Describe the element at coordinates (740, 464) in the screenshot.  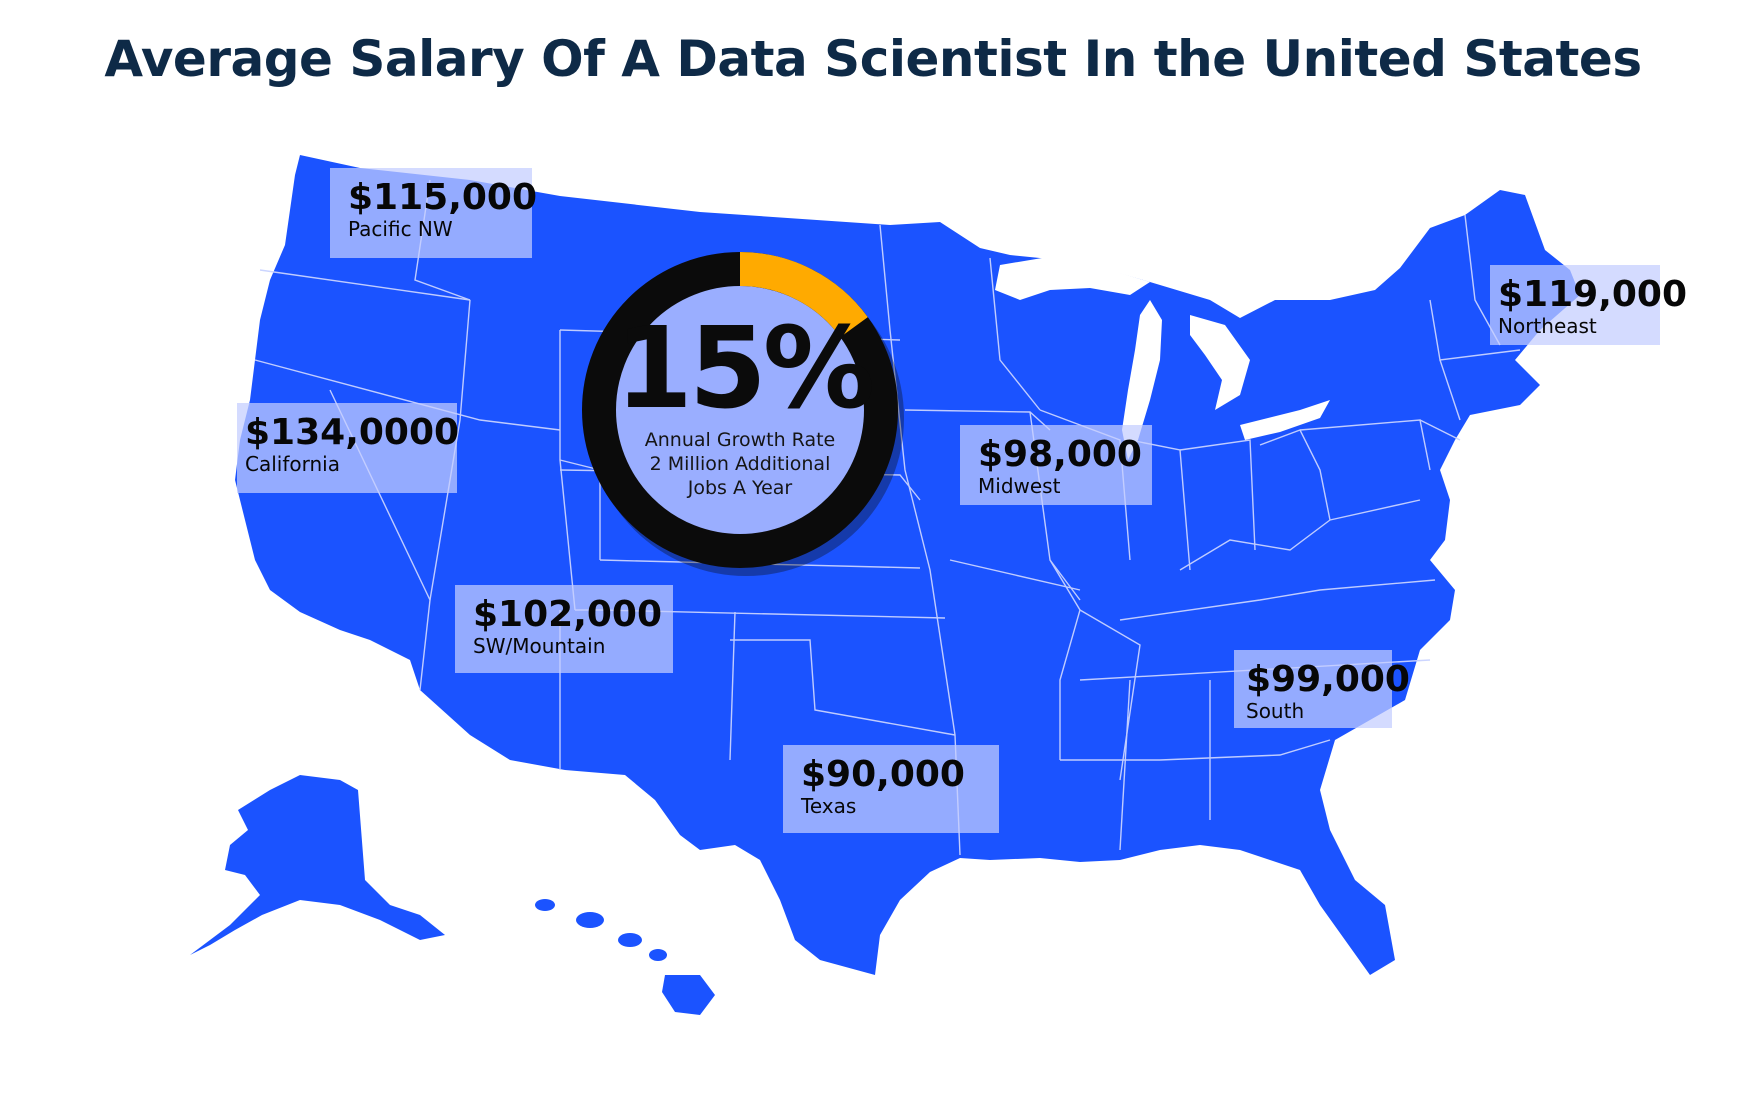
I see `growth-note-line-2: 2 Million Additional` at that location.